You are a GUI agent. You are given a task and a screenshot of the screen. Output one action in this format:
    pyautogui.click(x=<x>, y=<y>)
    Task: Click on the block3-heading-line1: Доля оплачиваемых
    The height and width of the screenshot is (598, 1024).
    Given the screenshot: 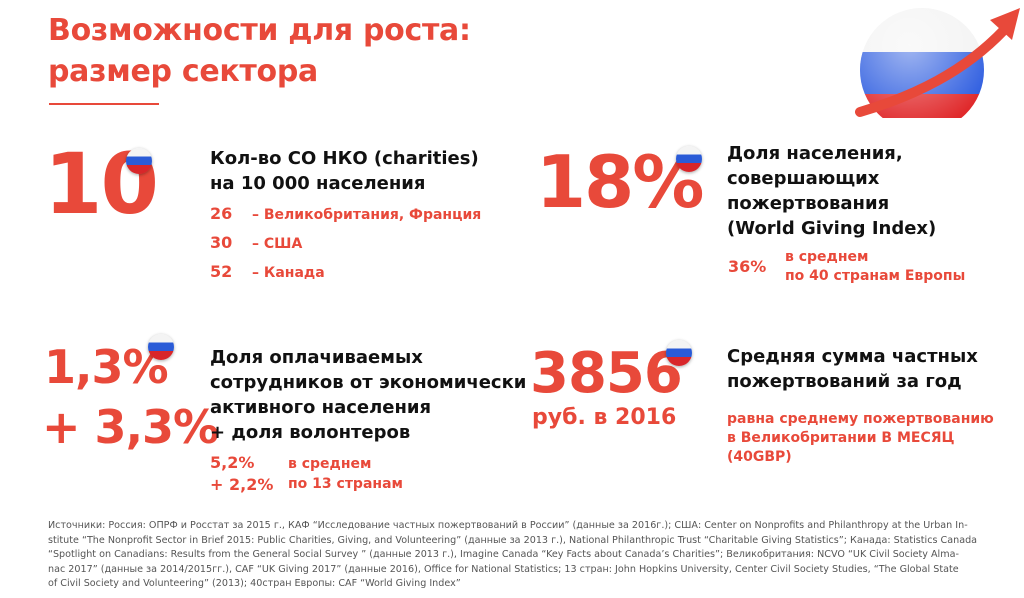 What is the action you would take?
    pyautogui.click(x=316, y=357)
    